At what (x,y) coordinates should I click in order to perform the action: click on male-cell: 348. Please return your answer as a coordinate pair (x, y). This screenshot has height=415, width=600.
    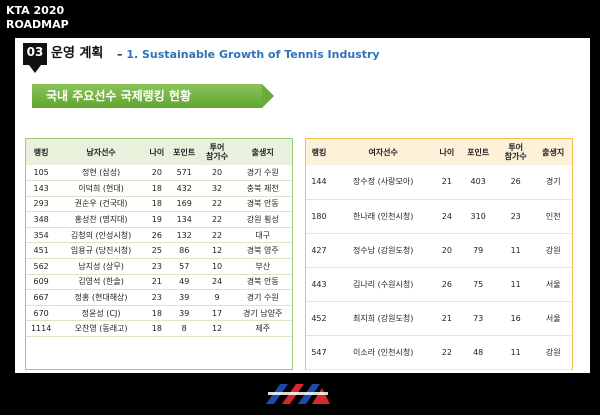
    Looking at the image, I should click on (41, 219).